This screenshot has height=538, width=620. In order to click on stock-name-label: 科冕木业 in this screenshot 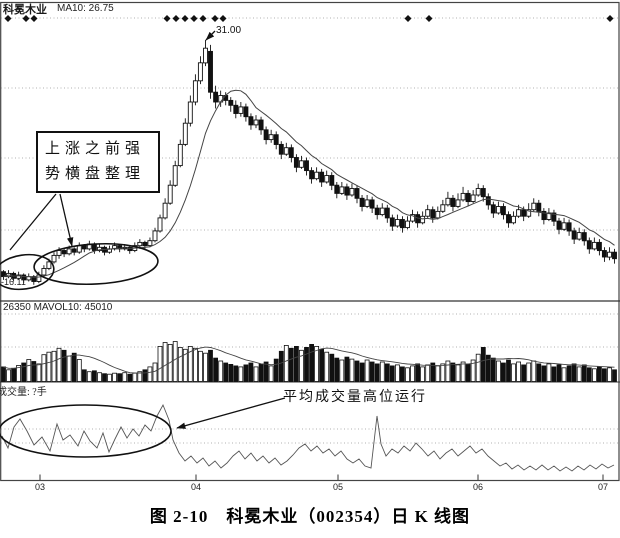, I will do `click(25, 10)`.